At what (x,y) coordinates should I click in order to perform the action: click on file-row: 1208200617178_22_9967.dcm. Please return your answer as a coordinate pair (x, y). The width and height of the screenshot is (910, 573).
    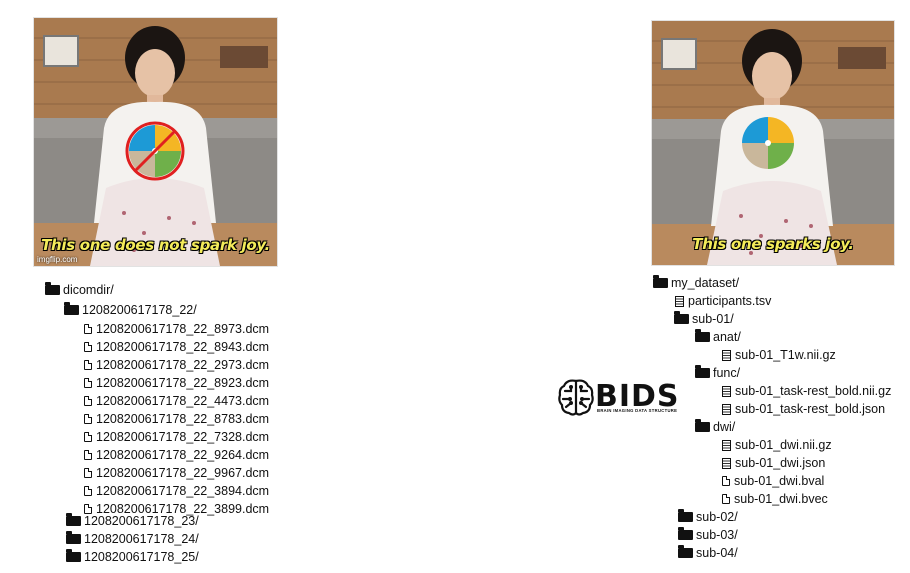
    Looking at the image, I should click on (176, 473).